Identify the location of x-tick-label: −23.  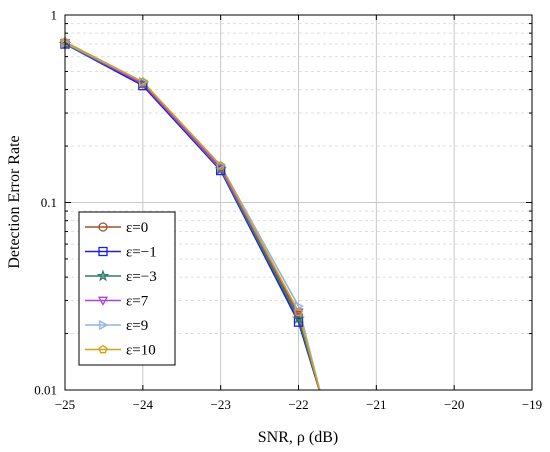
(220, 404).